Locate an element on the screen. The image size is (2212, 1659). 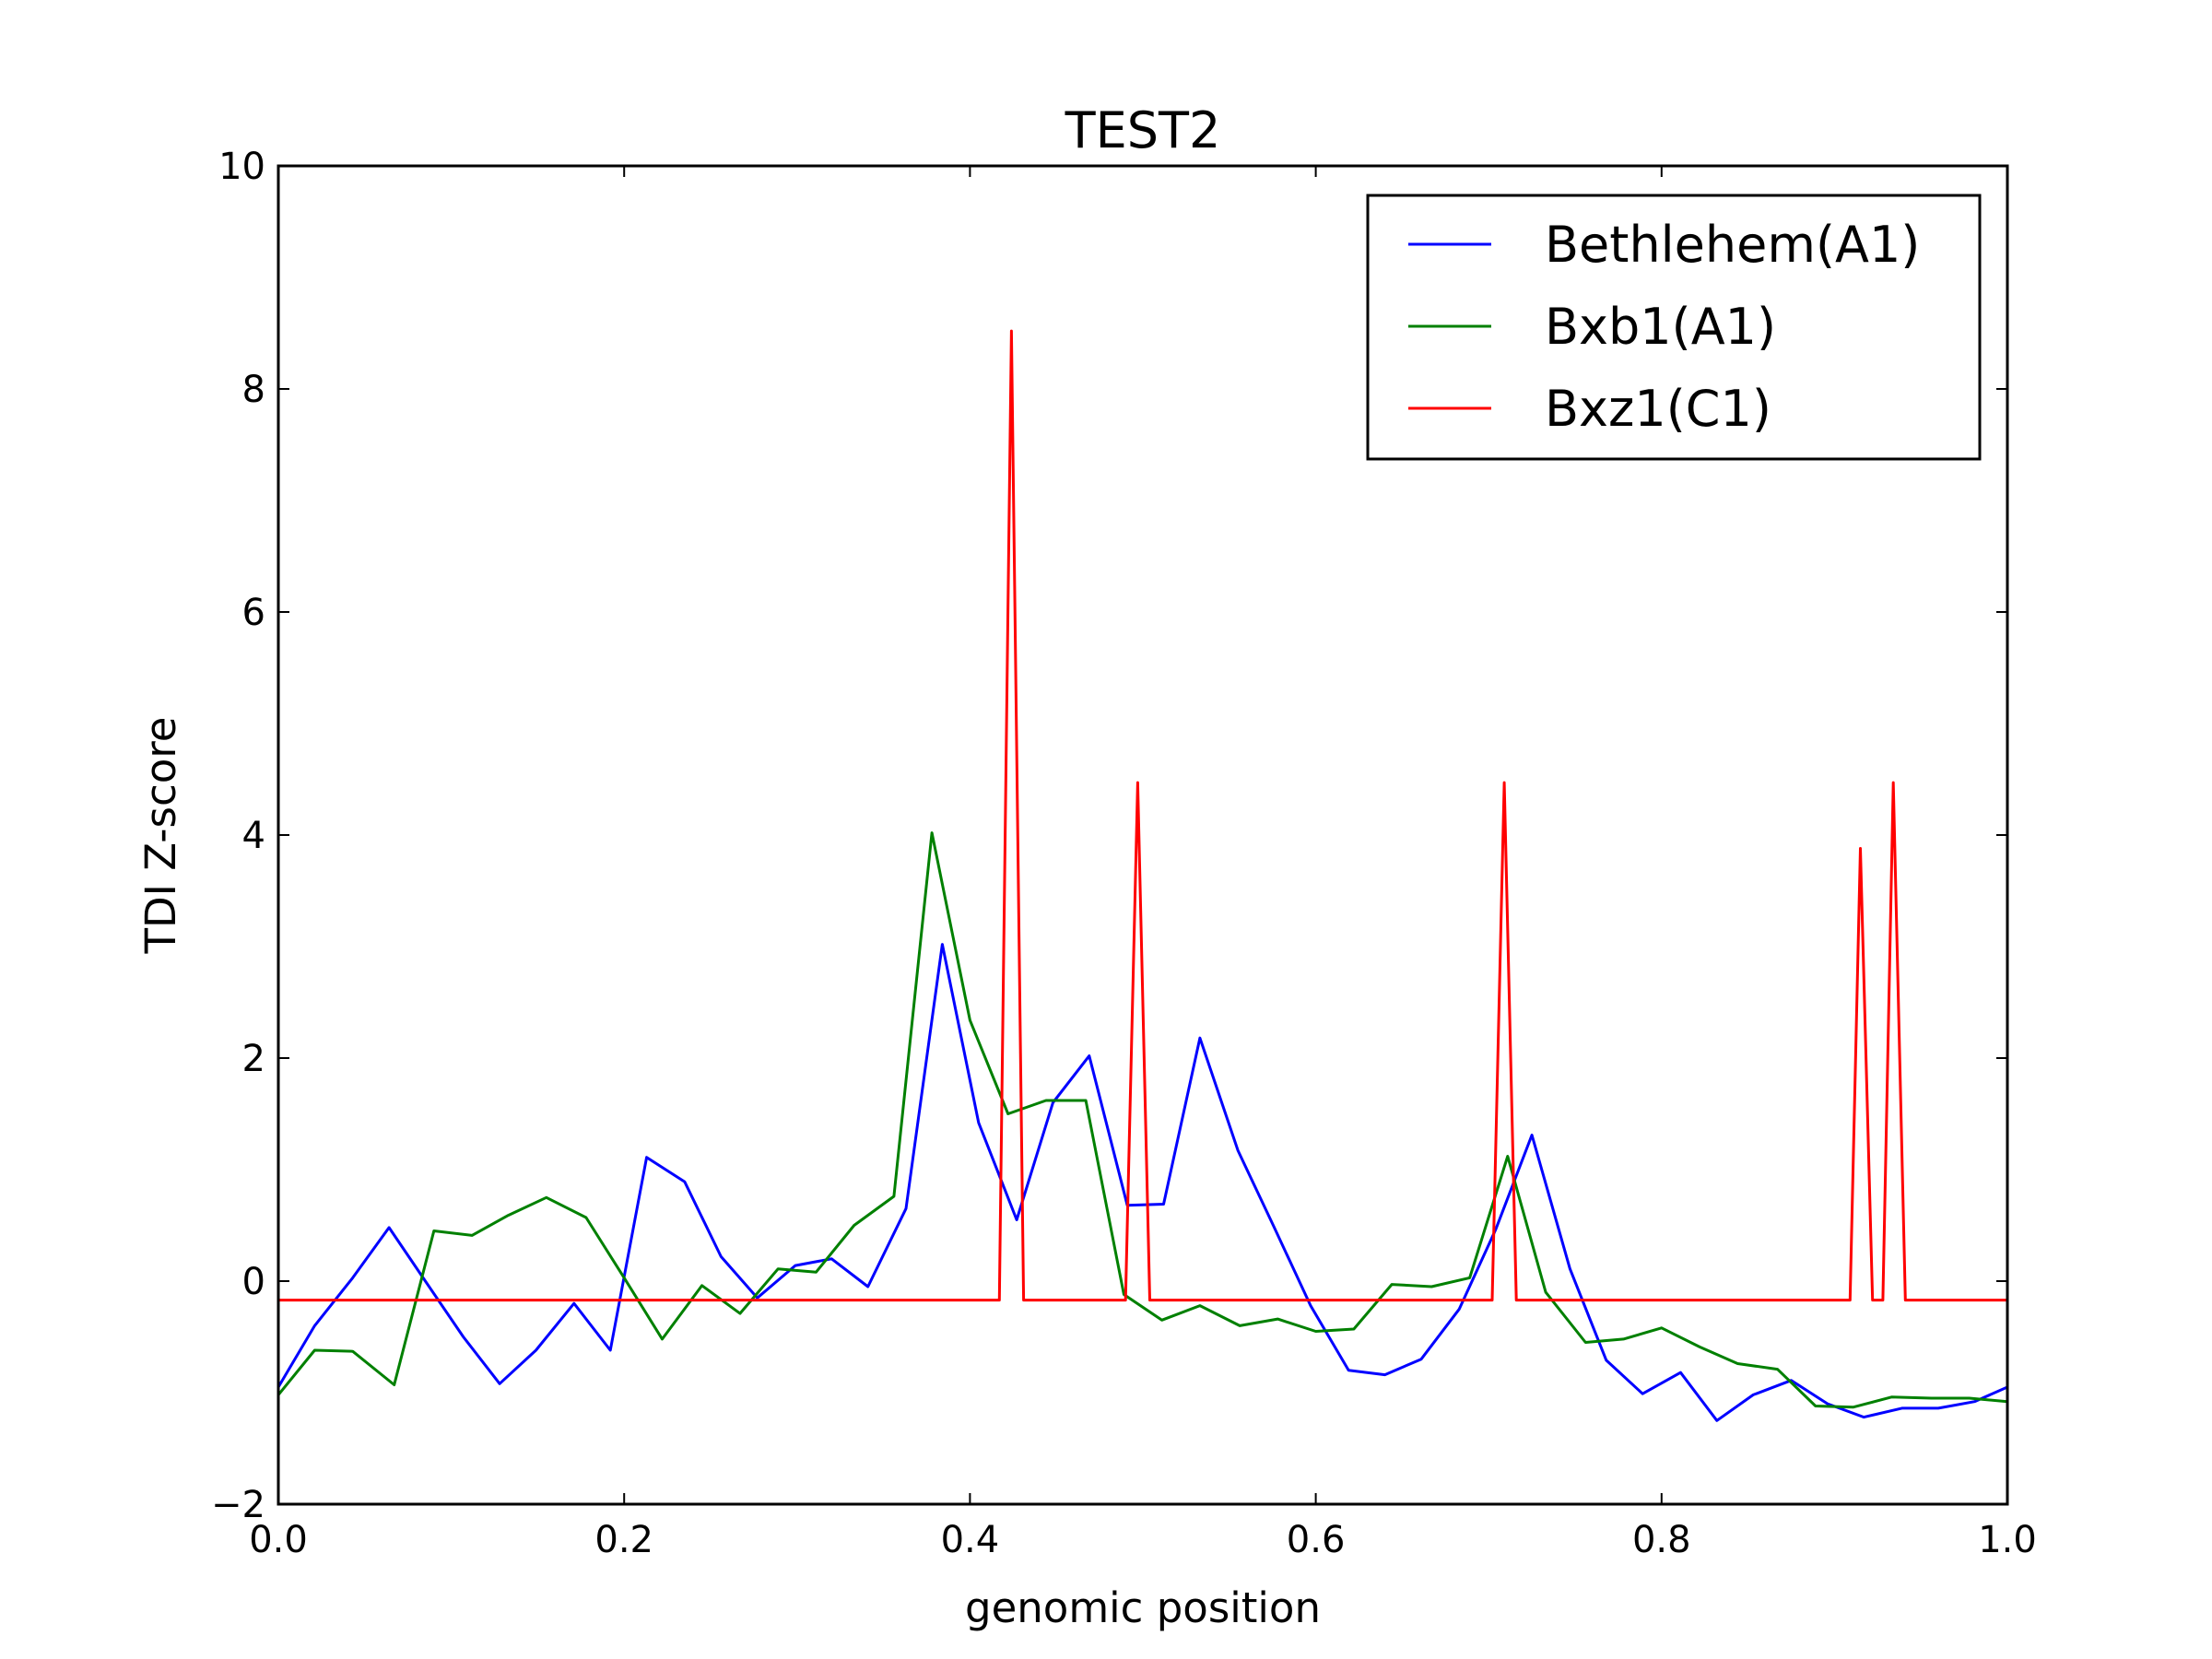
x-tick-label: 0.2 is located at coordinates (623, 1540).